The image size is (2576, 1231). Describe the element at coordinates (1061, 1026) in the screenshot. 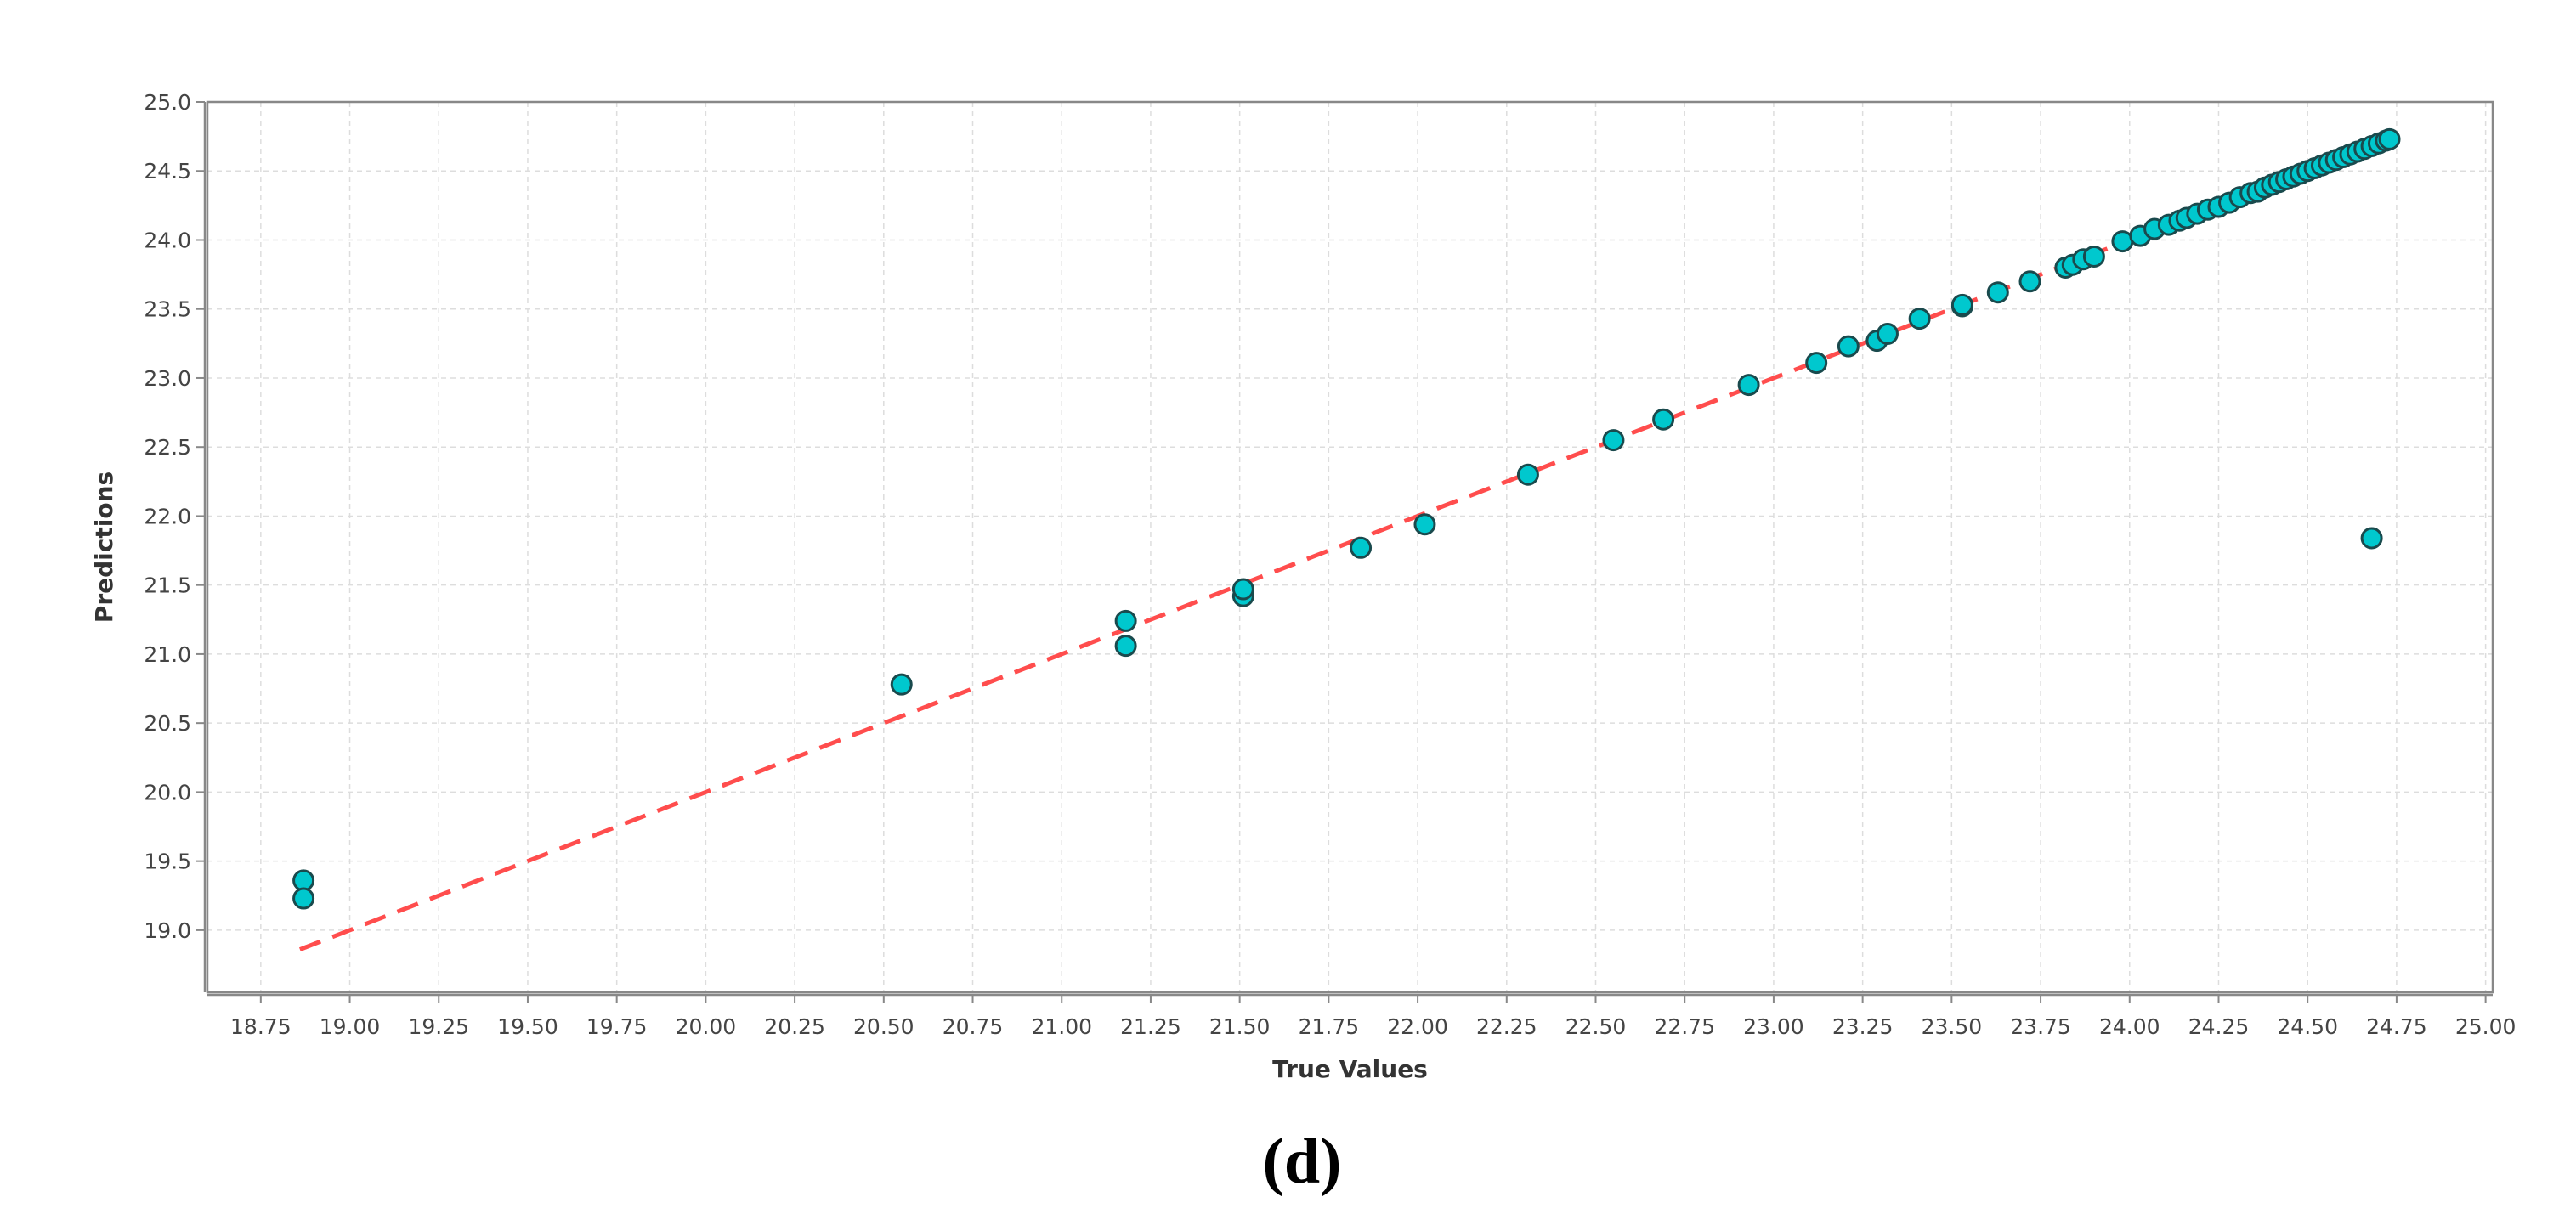

I see `x-tick-label: 21.00` at that location.